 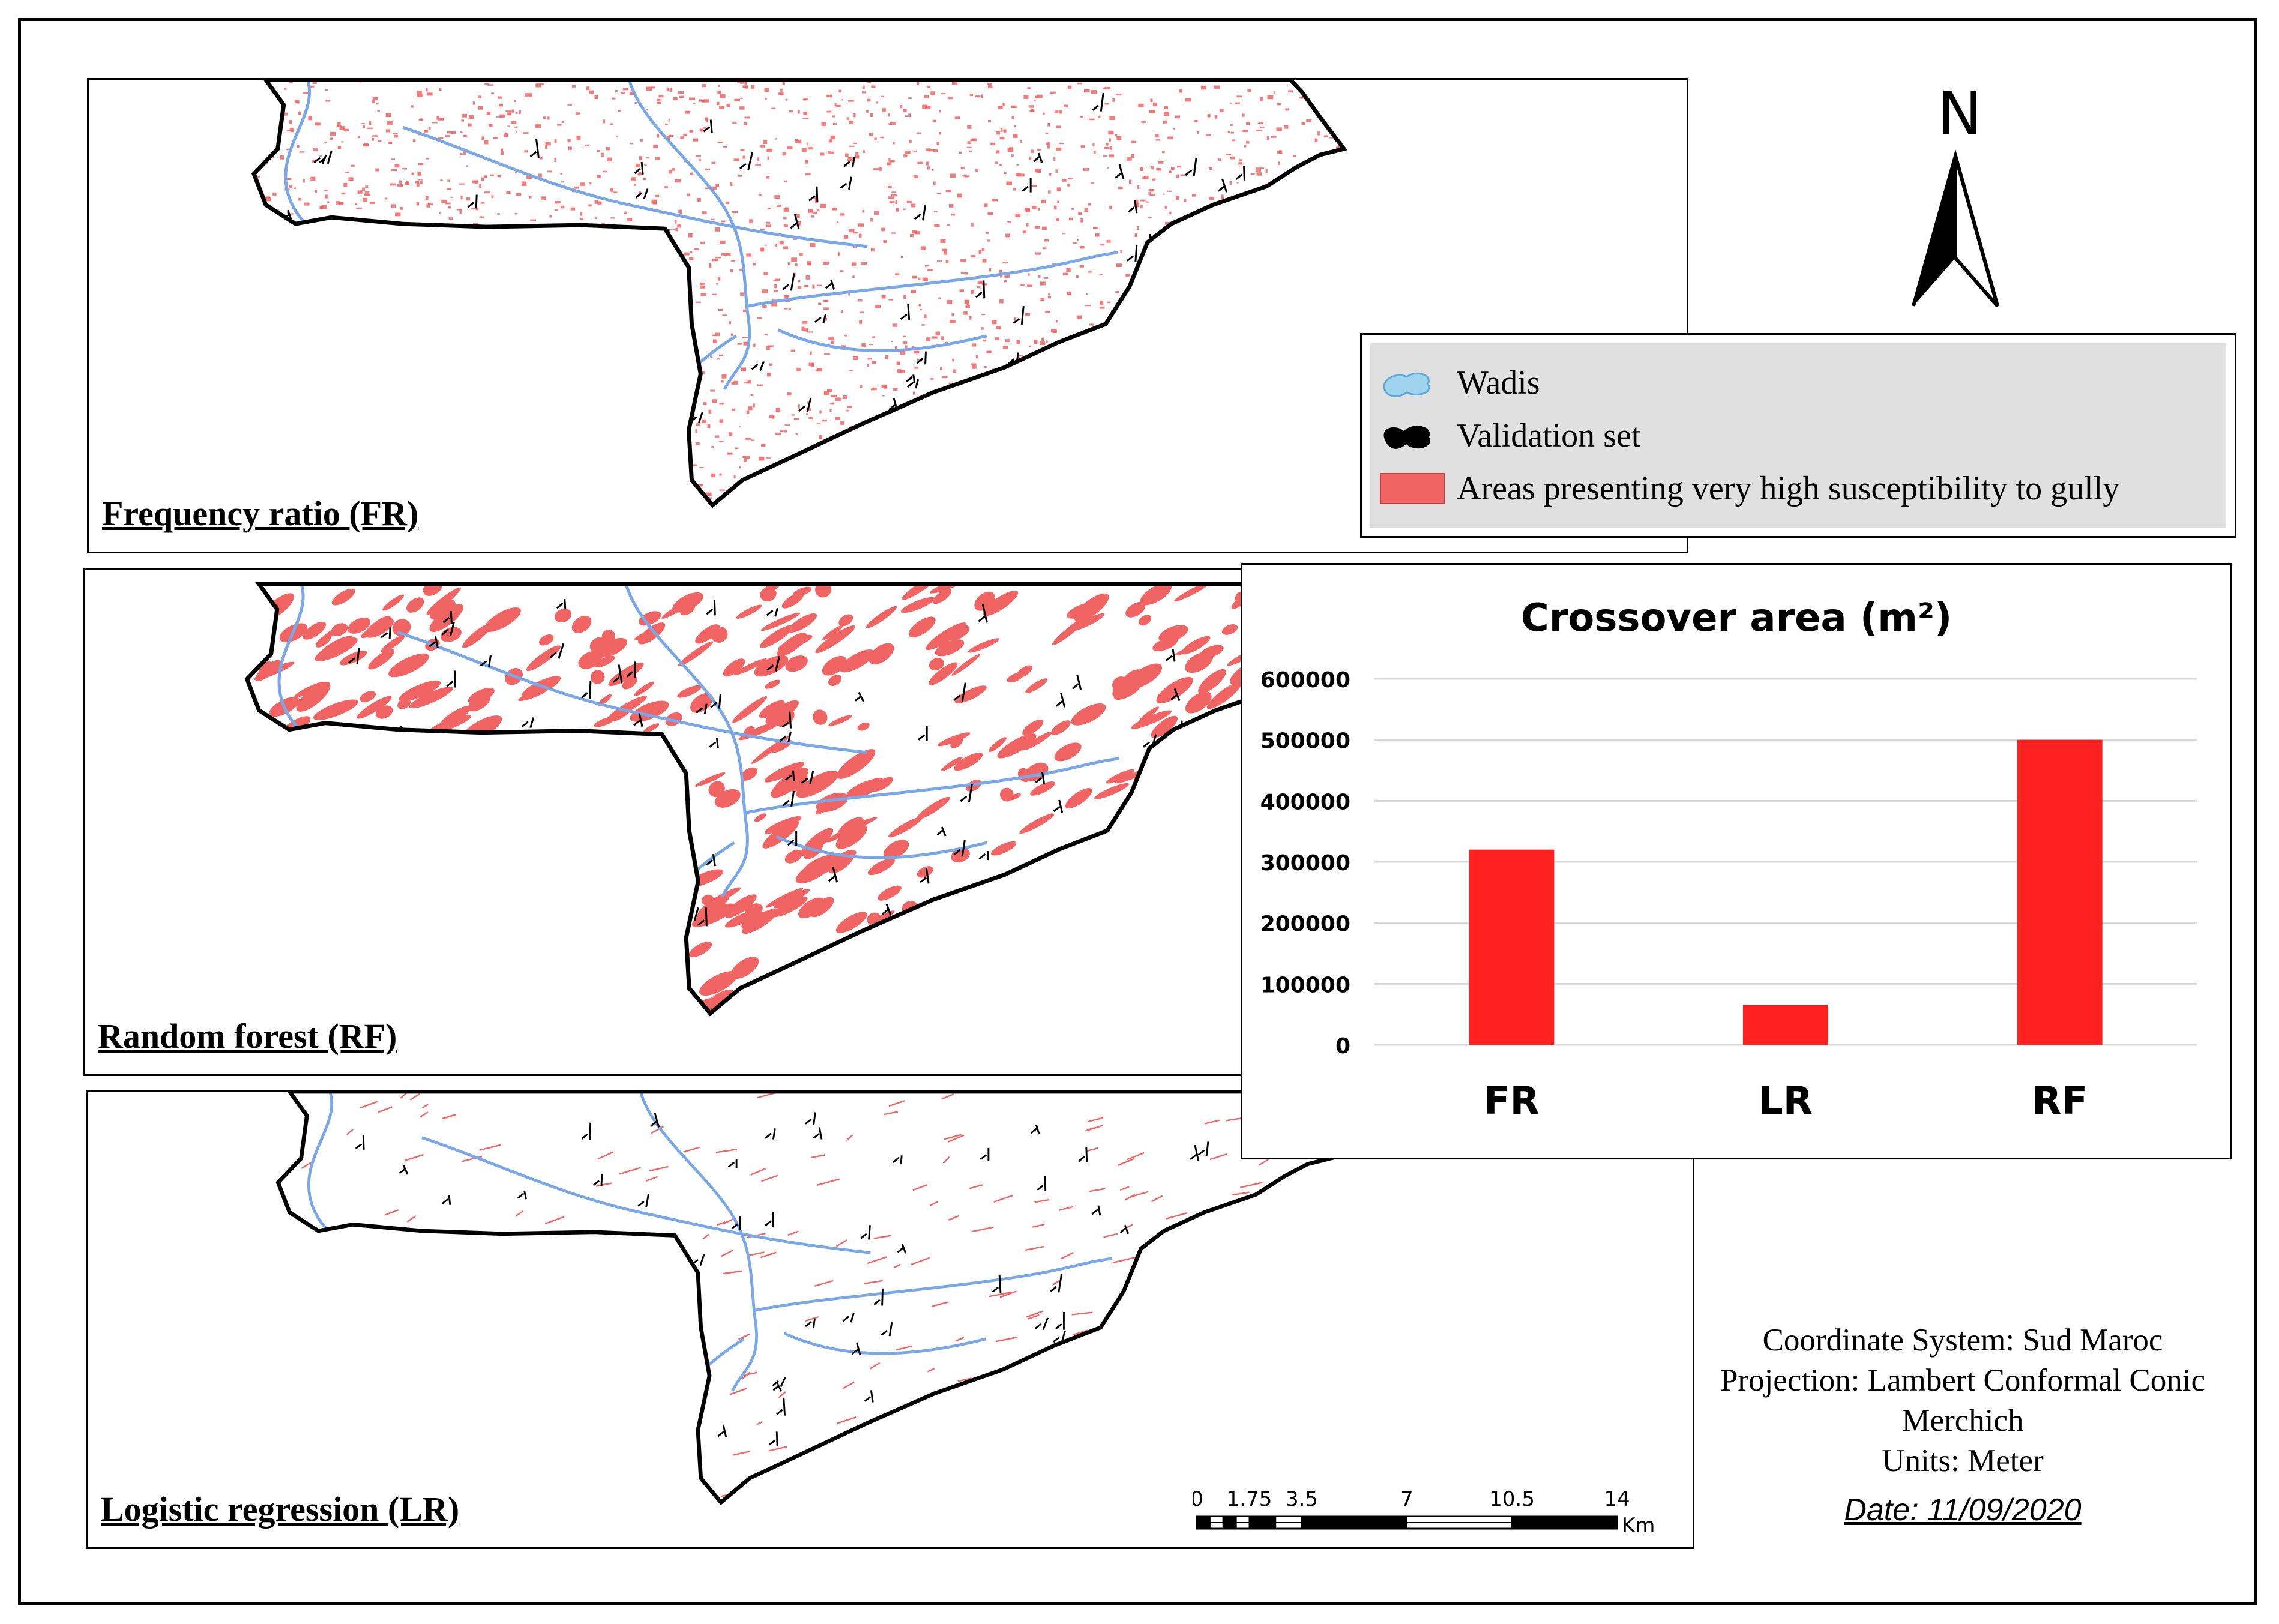 I want to click on scale-bar-segment, so click(x=1262, y=1522).